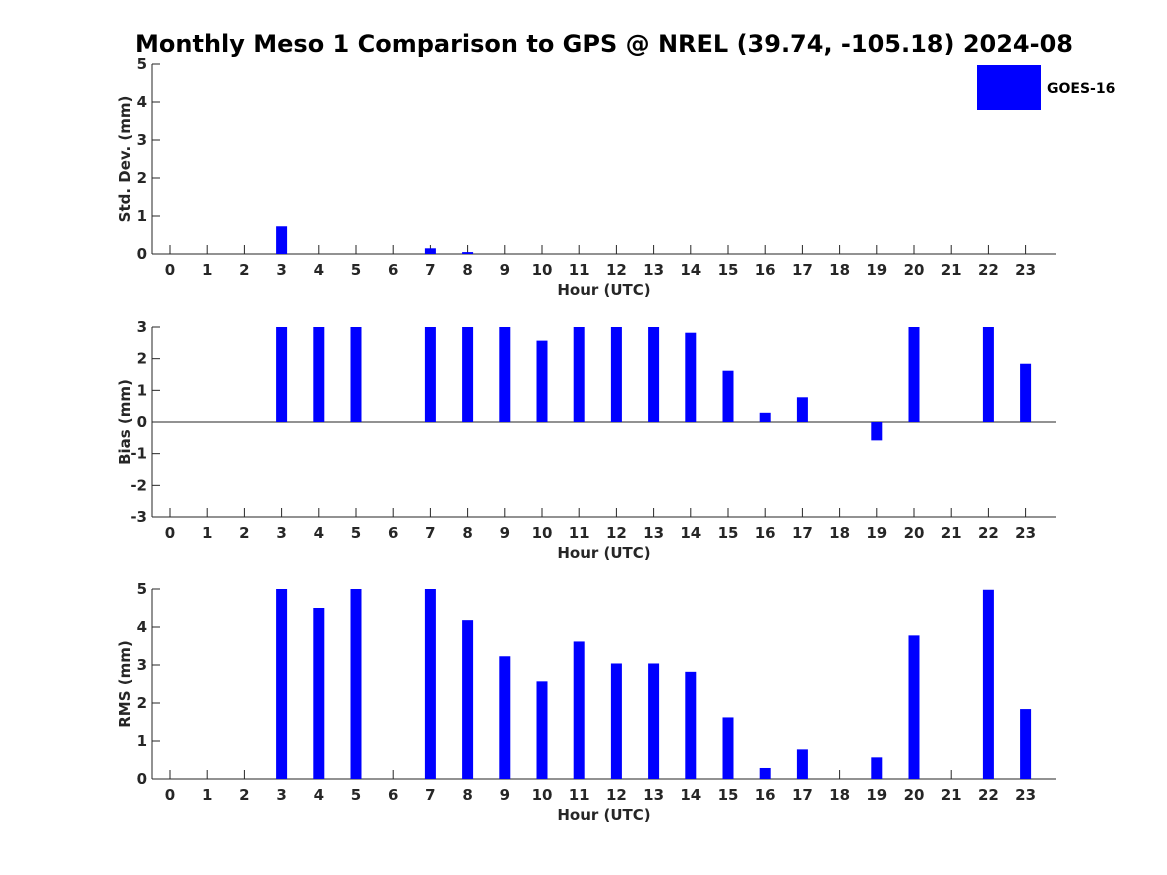 The image size is (1167, 875). I want to click on std-dev-x-tick-label: 20, so click(914, 270).